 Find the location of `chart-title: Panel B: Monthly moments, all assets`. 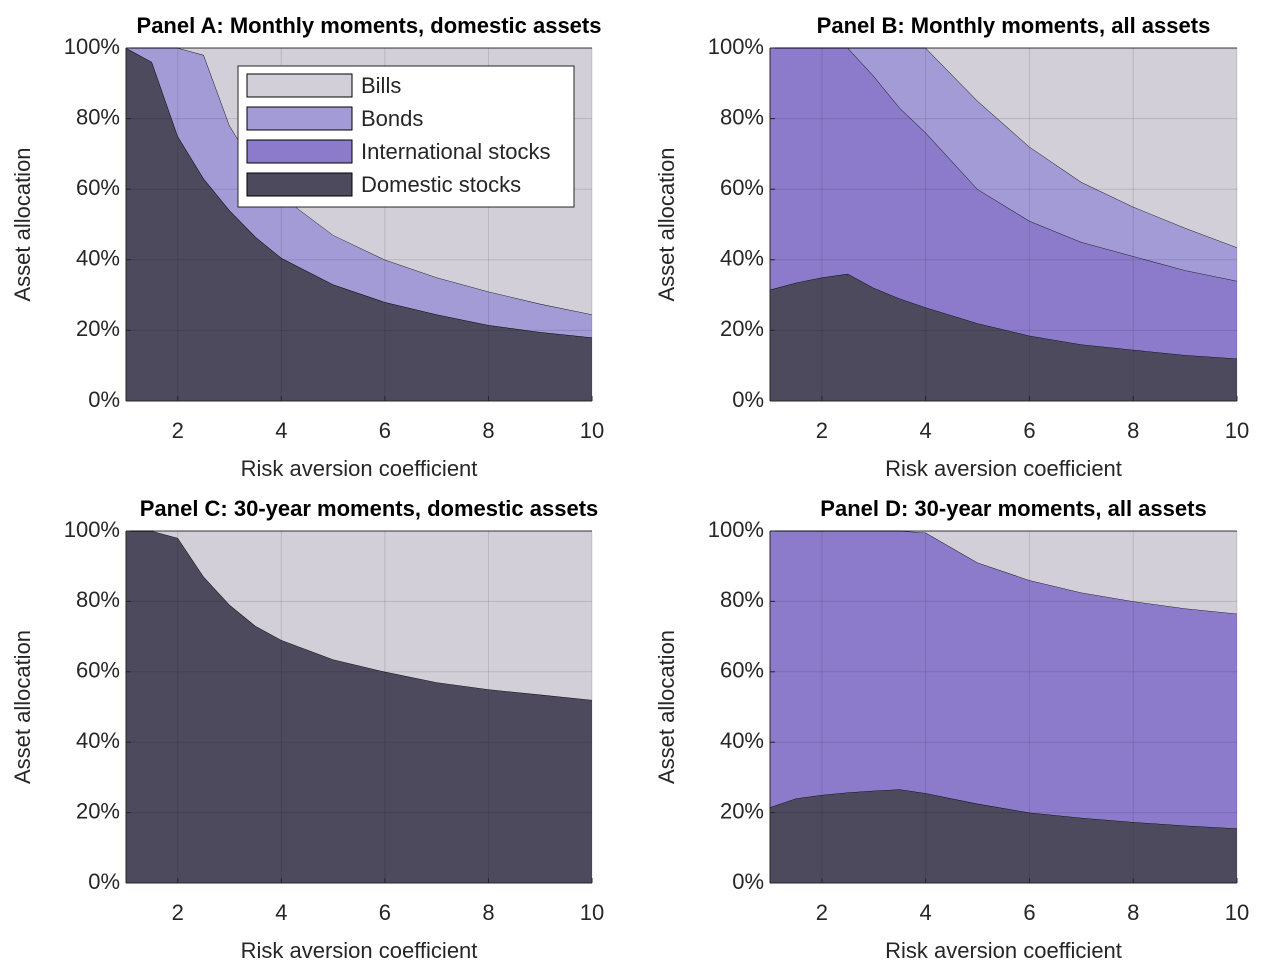

chart-title: Panel B: Monthly moments, all assets is located at coordinates (1014, 25).